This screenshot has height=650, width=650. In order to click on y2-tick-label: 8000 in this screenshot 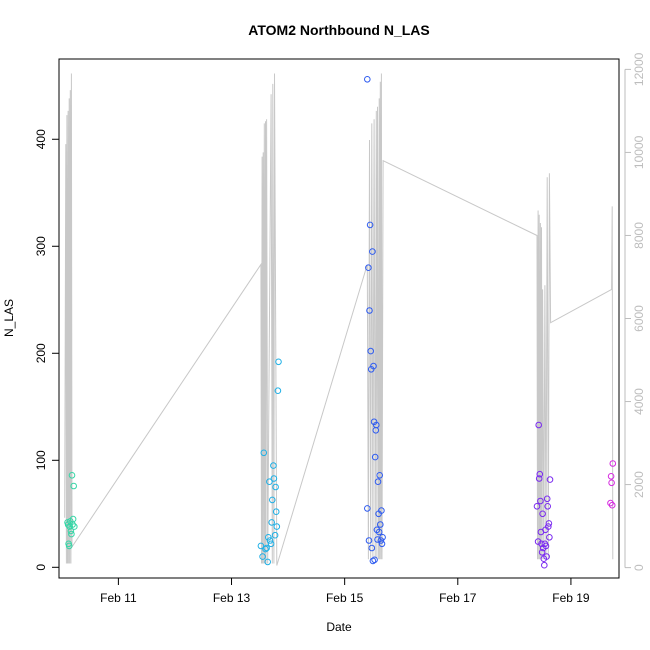, I will do `click(639, 235)`.